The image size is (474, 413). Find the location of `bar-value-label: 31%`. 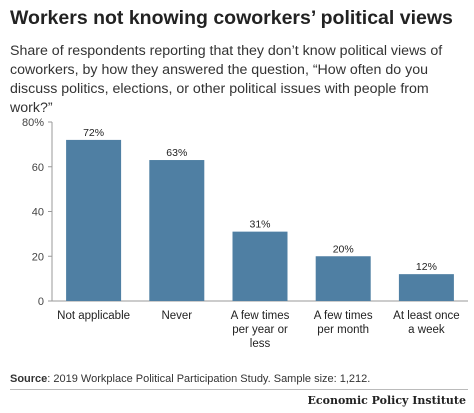

bar-value-label: 31% is located at coordinates (259, 225).